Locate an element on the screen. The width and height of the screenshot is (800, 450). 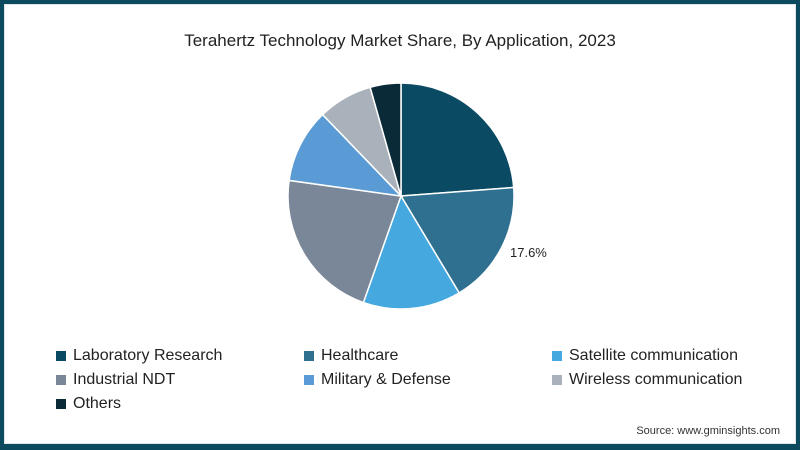
legend-item-laboratory-research: Laboratory Research is located at coordinates (139, 356).